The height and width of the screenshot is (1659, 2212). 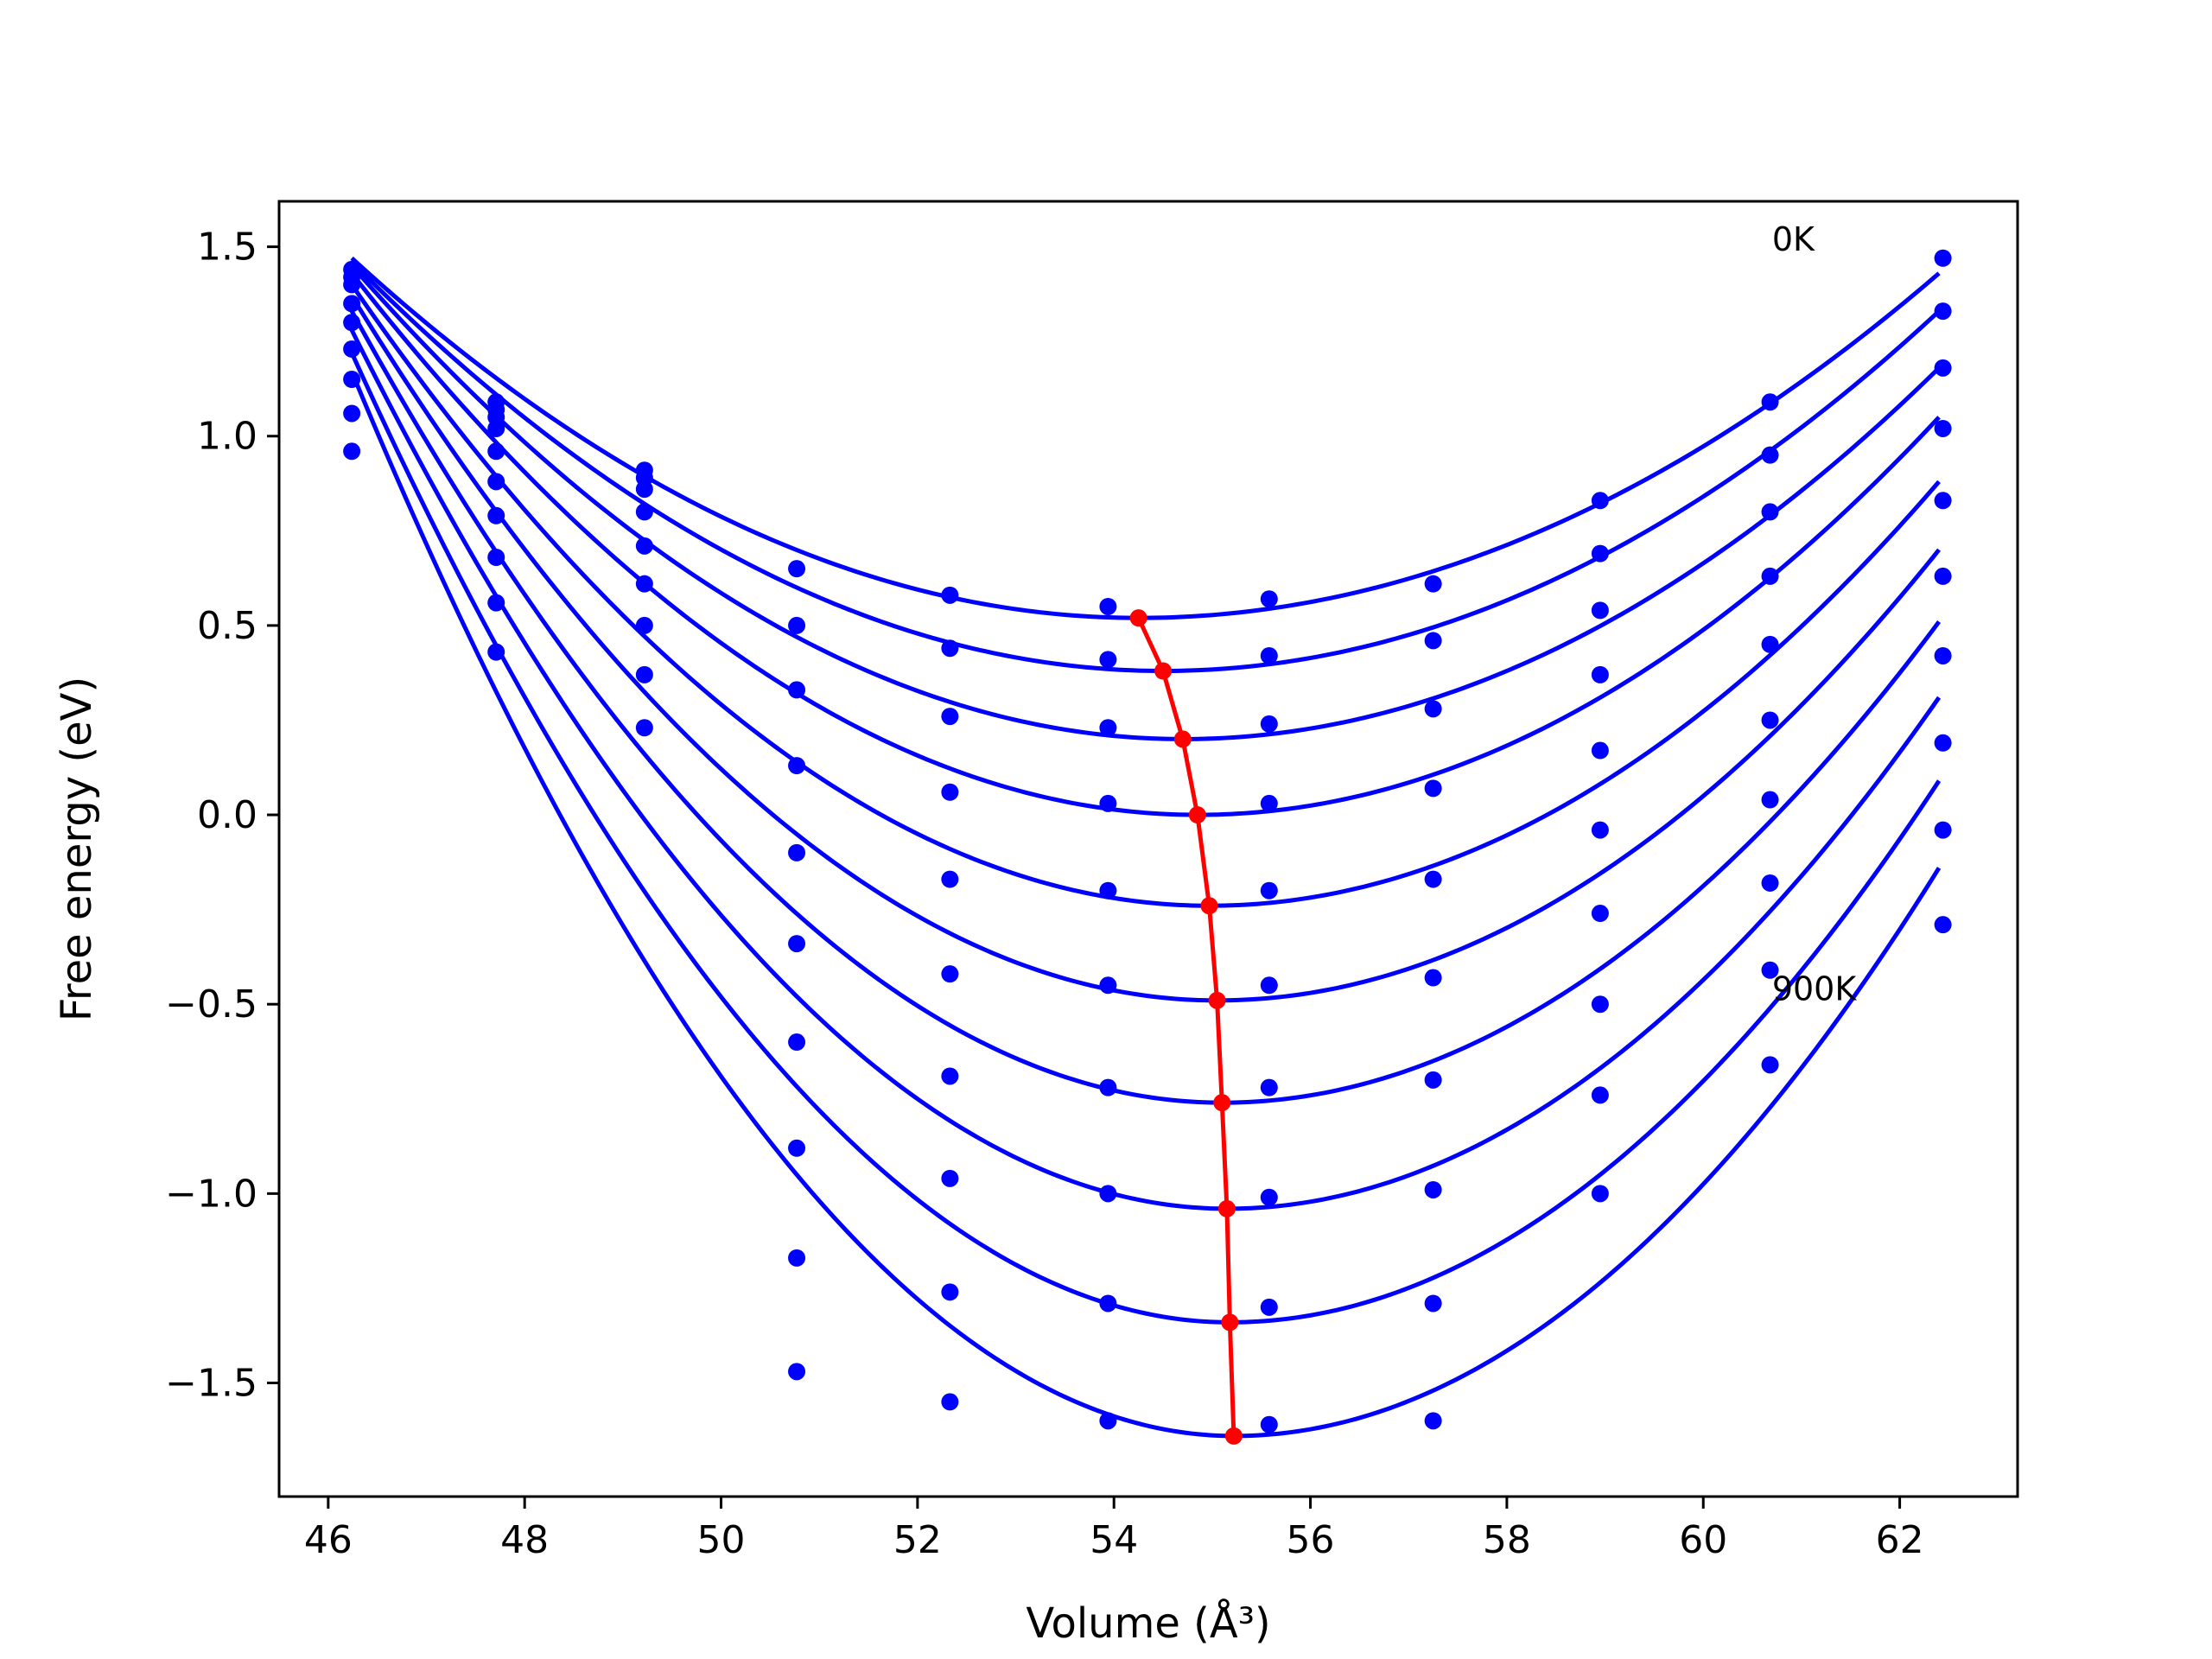 What do you see at coordinates (77, 849) in the screenshot?
I see `y-axis-label: Free energy (eV)` at bounding box center [77, 849].